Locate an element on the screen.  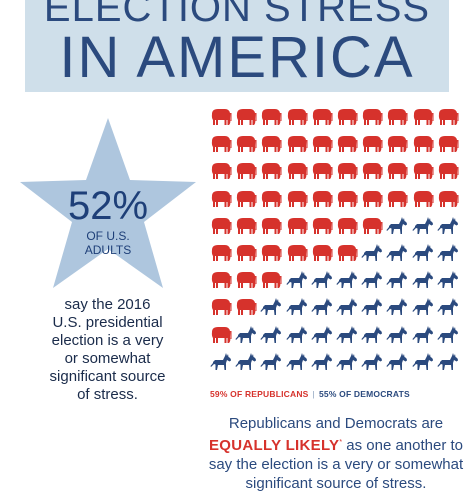
note-line4: significant source of stress. is located at coordinates (336, 483).